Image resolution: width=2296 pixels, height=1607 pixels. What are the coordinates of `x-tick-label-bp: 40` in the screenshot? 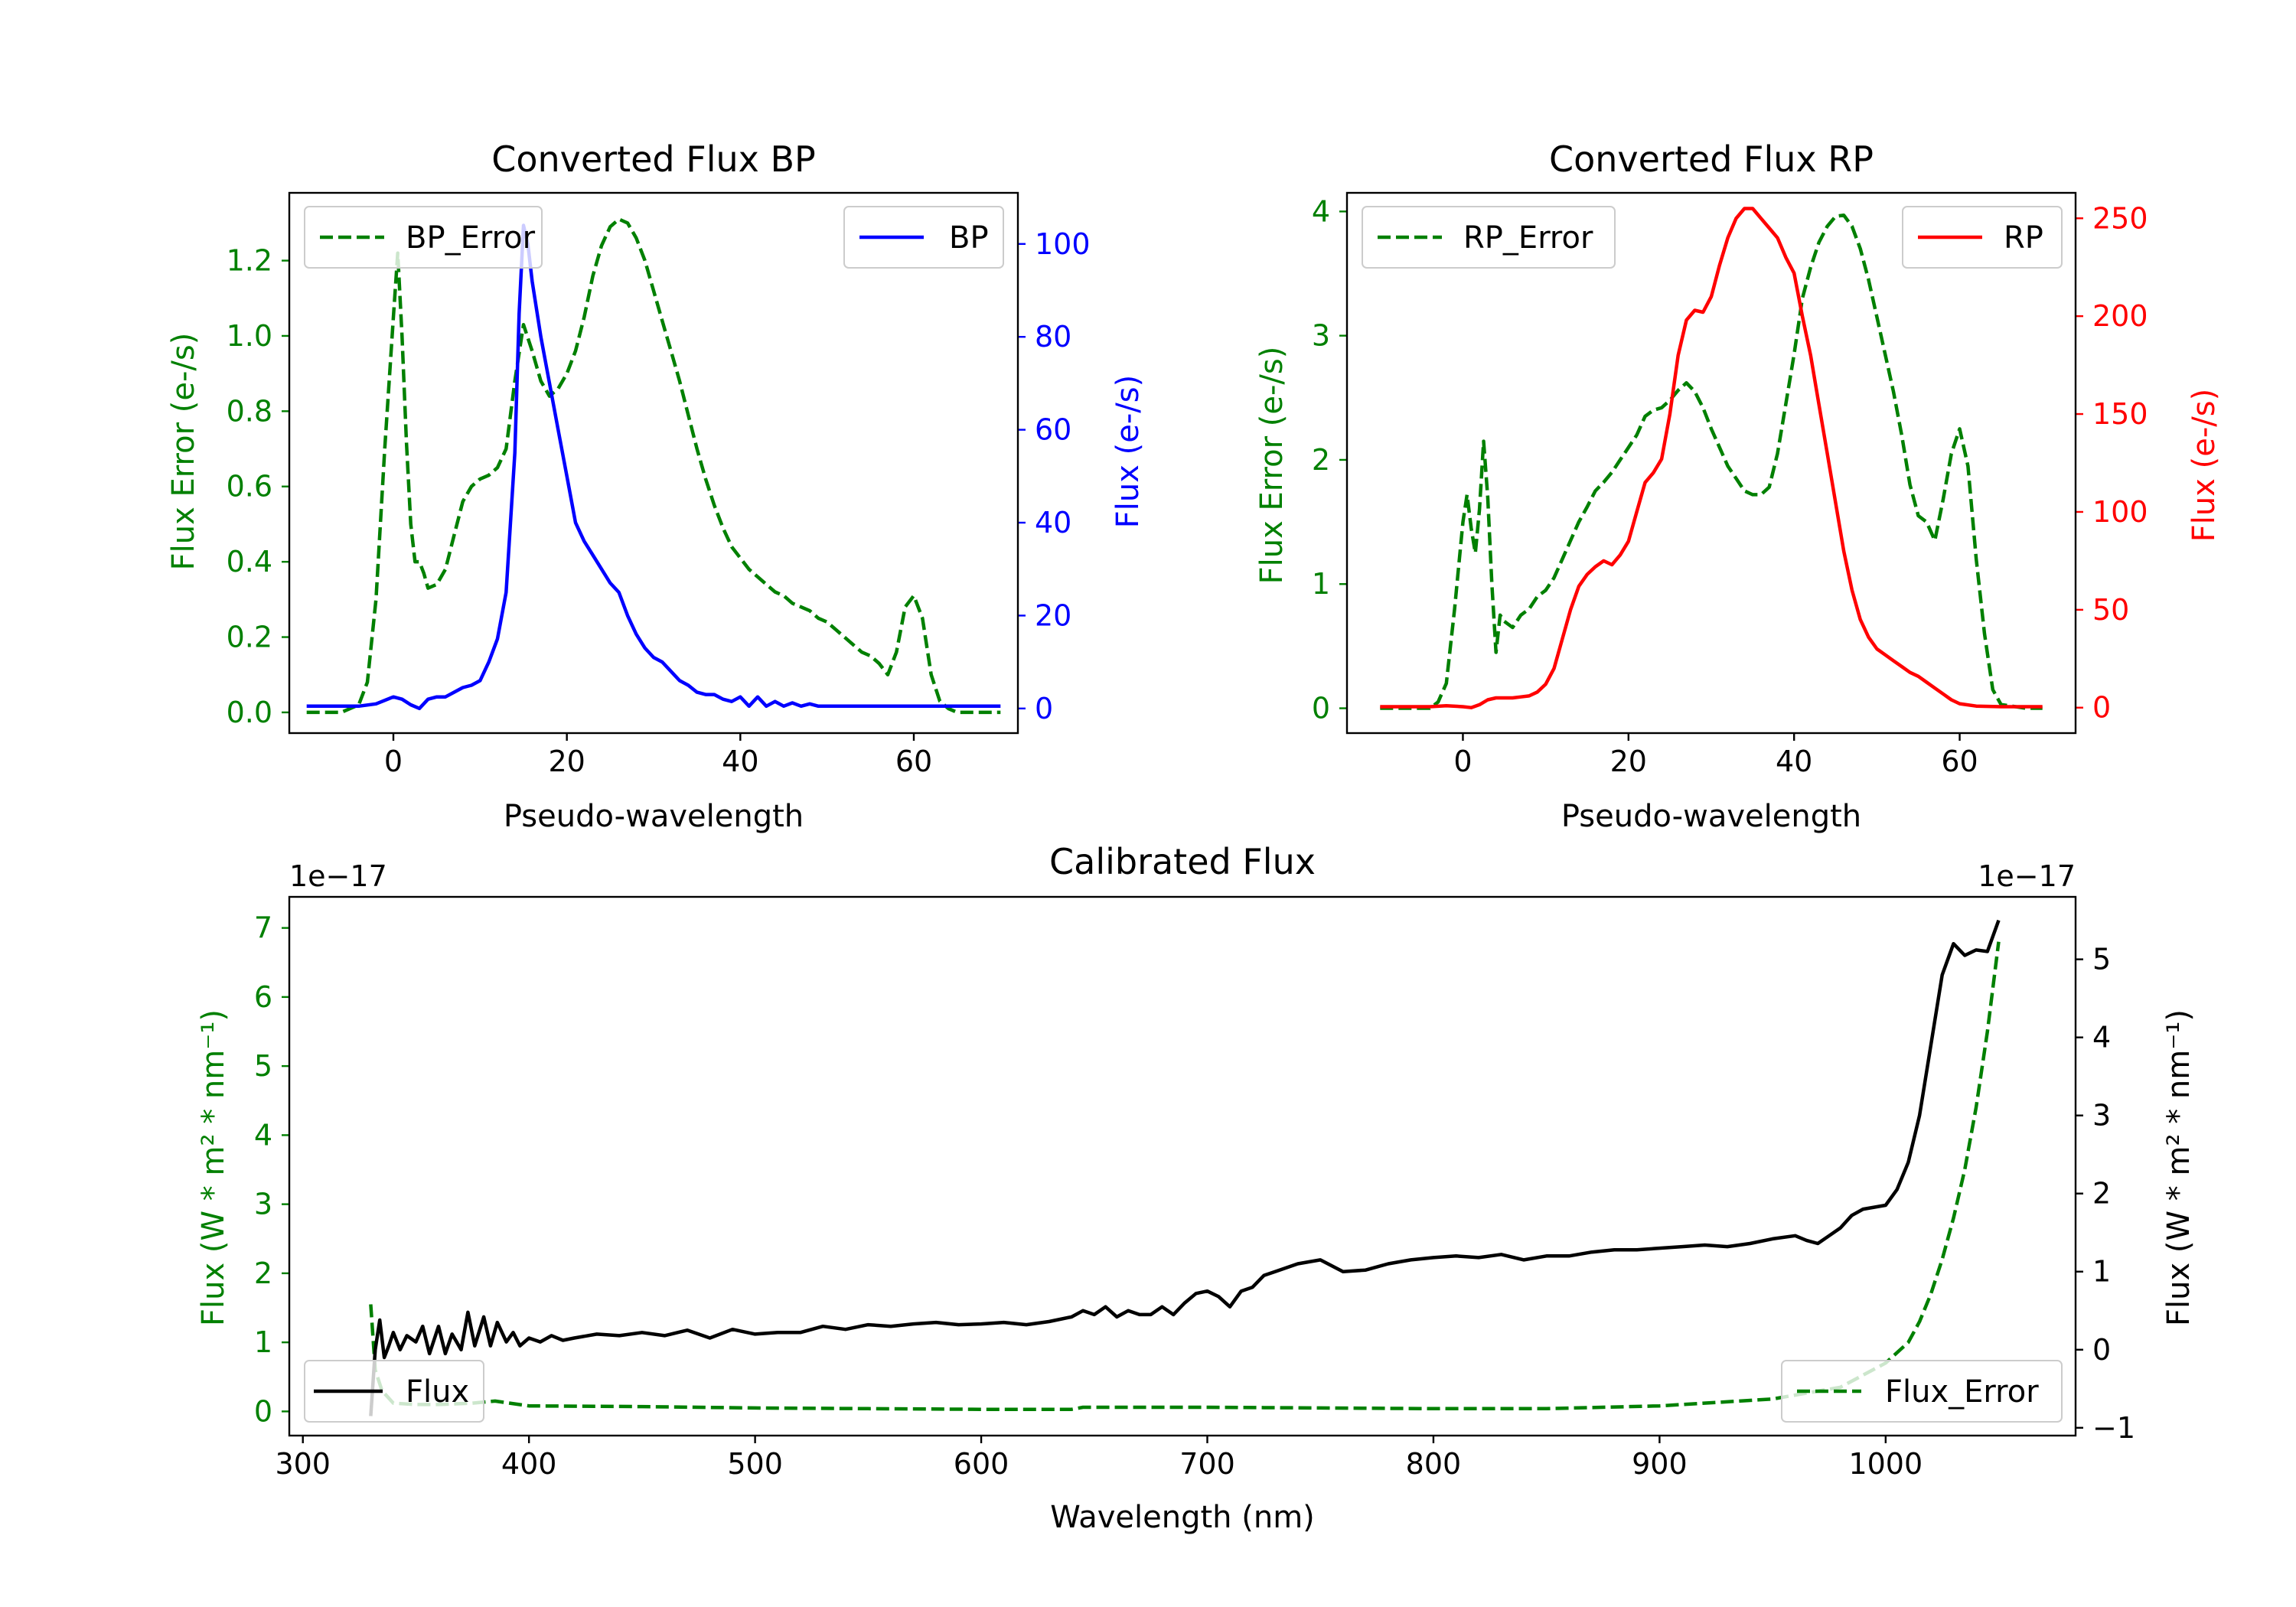 It's located at (740, 761).